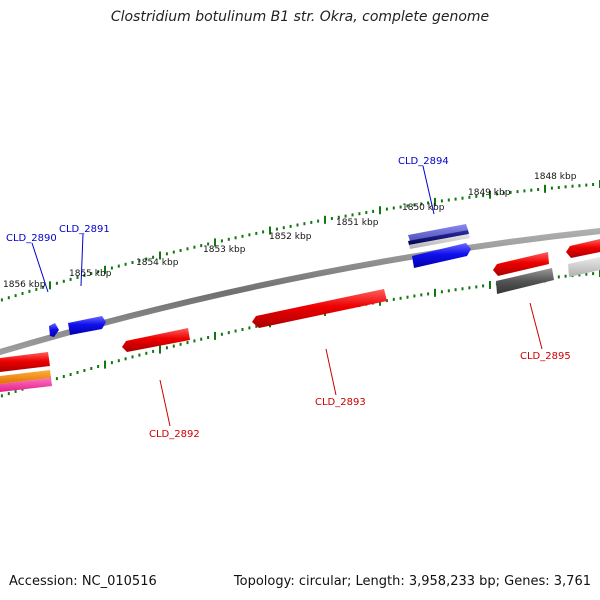 The width and height of the screenshot is (600, 600). Describe the element at coordinates (584, 267) in the screenshot. I see `gene-light-grey-right-edge` at that location.